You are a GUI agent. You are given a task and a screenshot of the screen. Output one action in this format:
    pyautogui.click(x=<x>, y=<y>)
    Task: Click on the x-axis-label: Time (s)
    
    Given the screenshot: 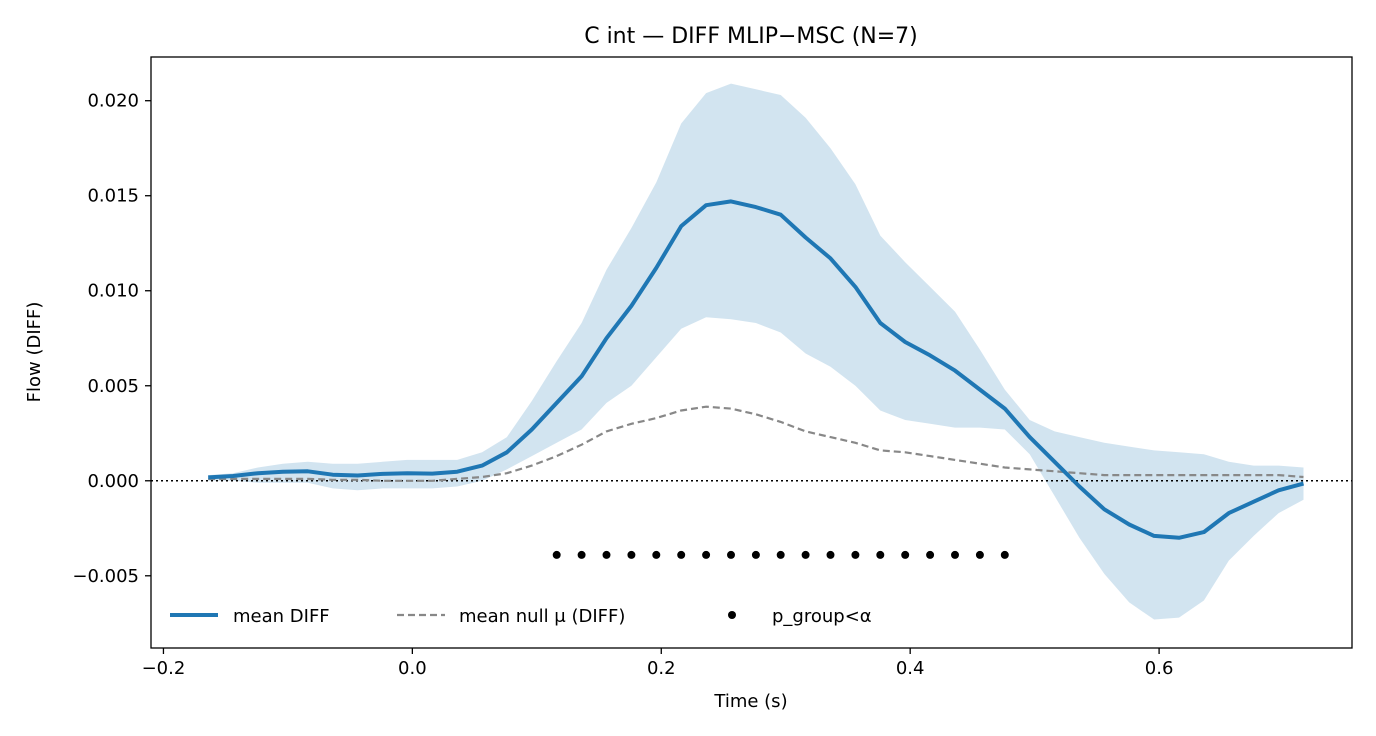 What is the action you would take?
    pyautogui.click(x=750, y=701)
    